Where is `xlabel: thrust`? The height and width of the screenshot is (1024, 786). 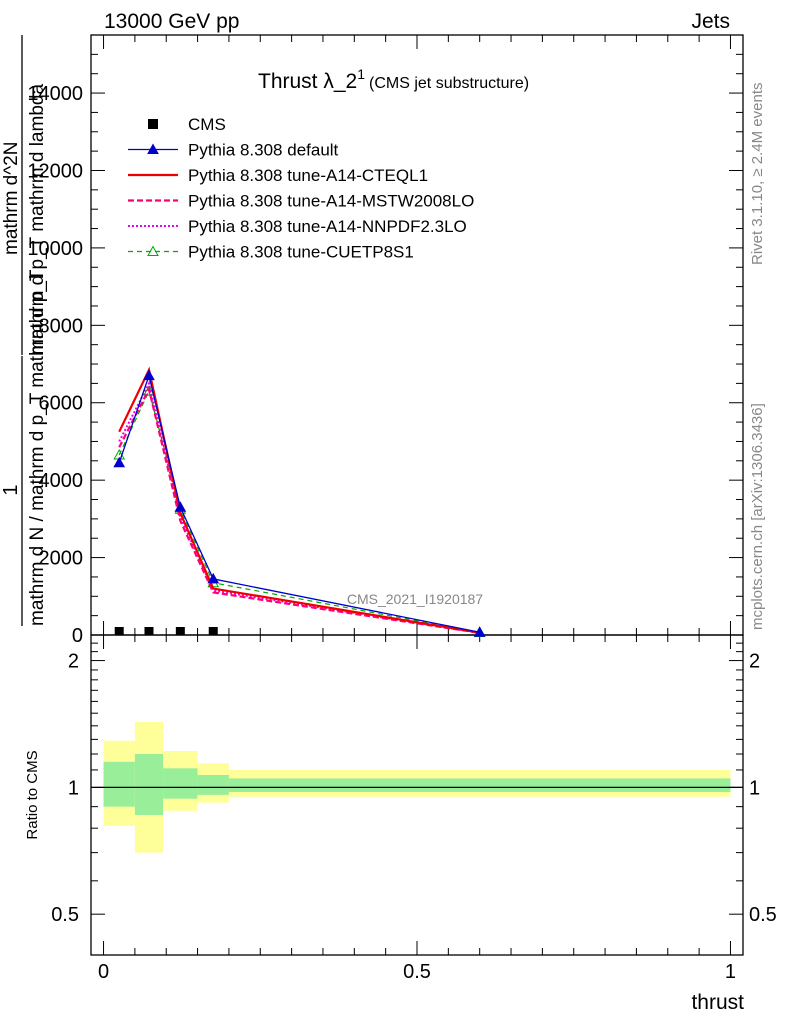
xlabel: thrust is located at coordinates (717, 1002).